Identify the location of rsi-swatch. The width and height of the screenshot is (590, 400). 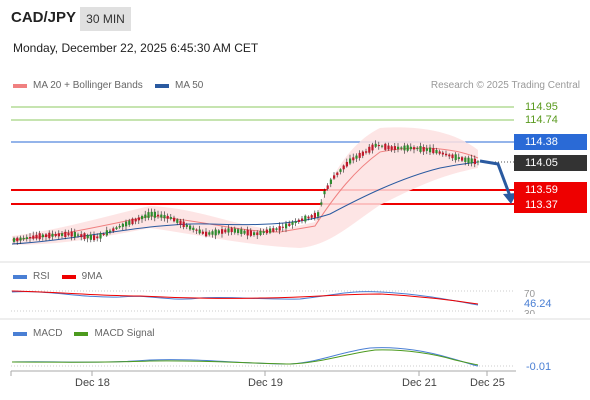
(20, 276).